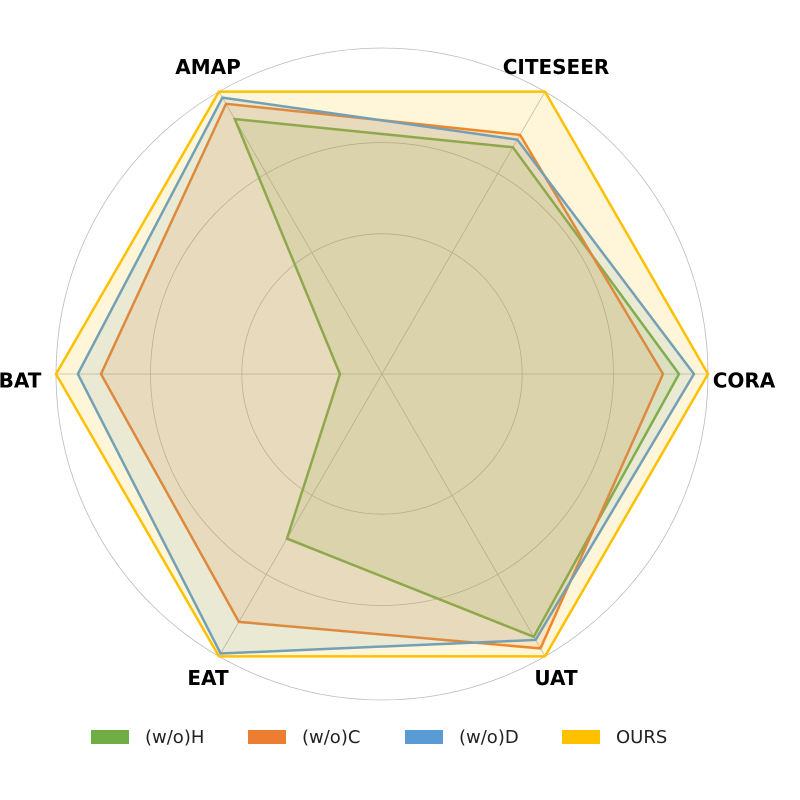  Describe the element at coordinates (21, 381) in the screenshot. I see `axis-label: BAT` at that location.